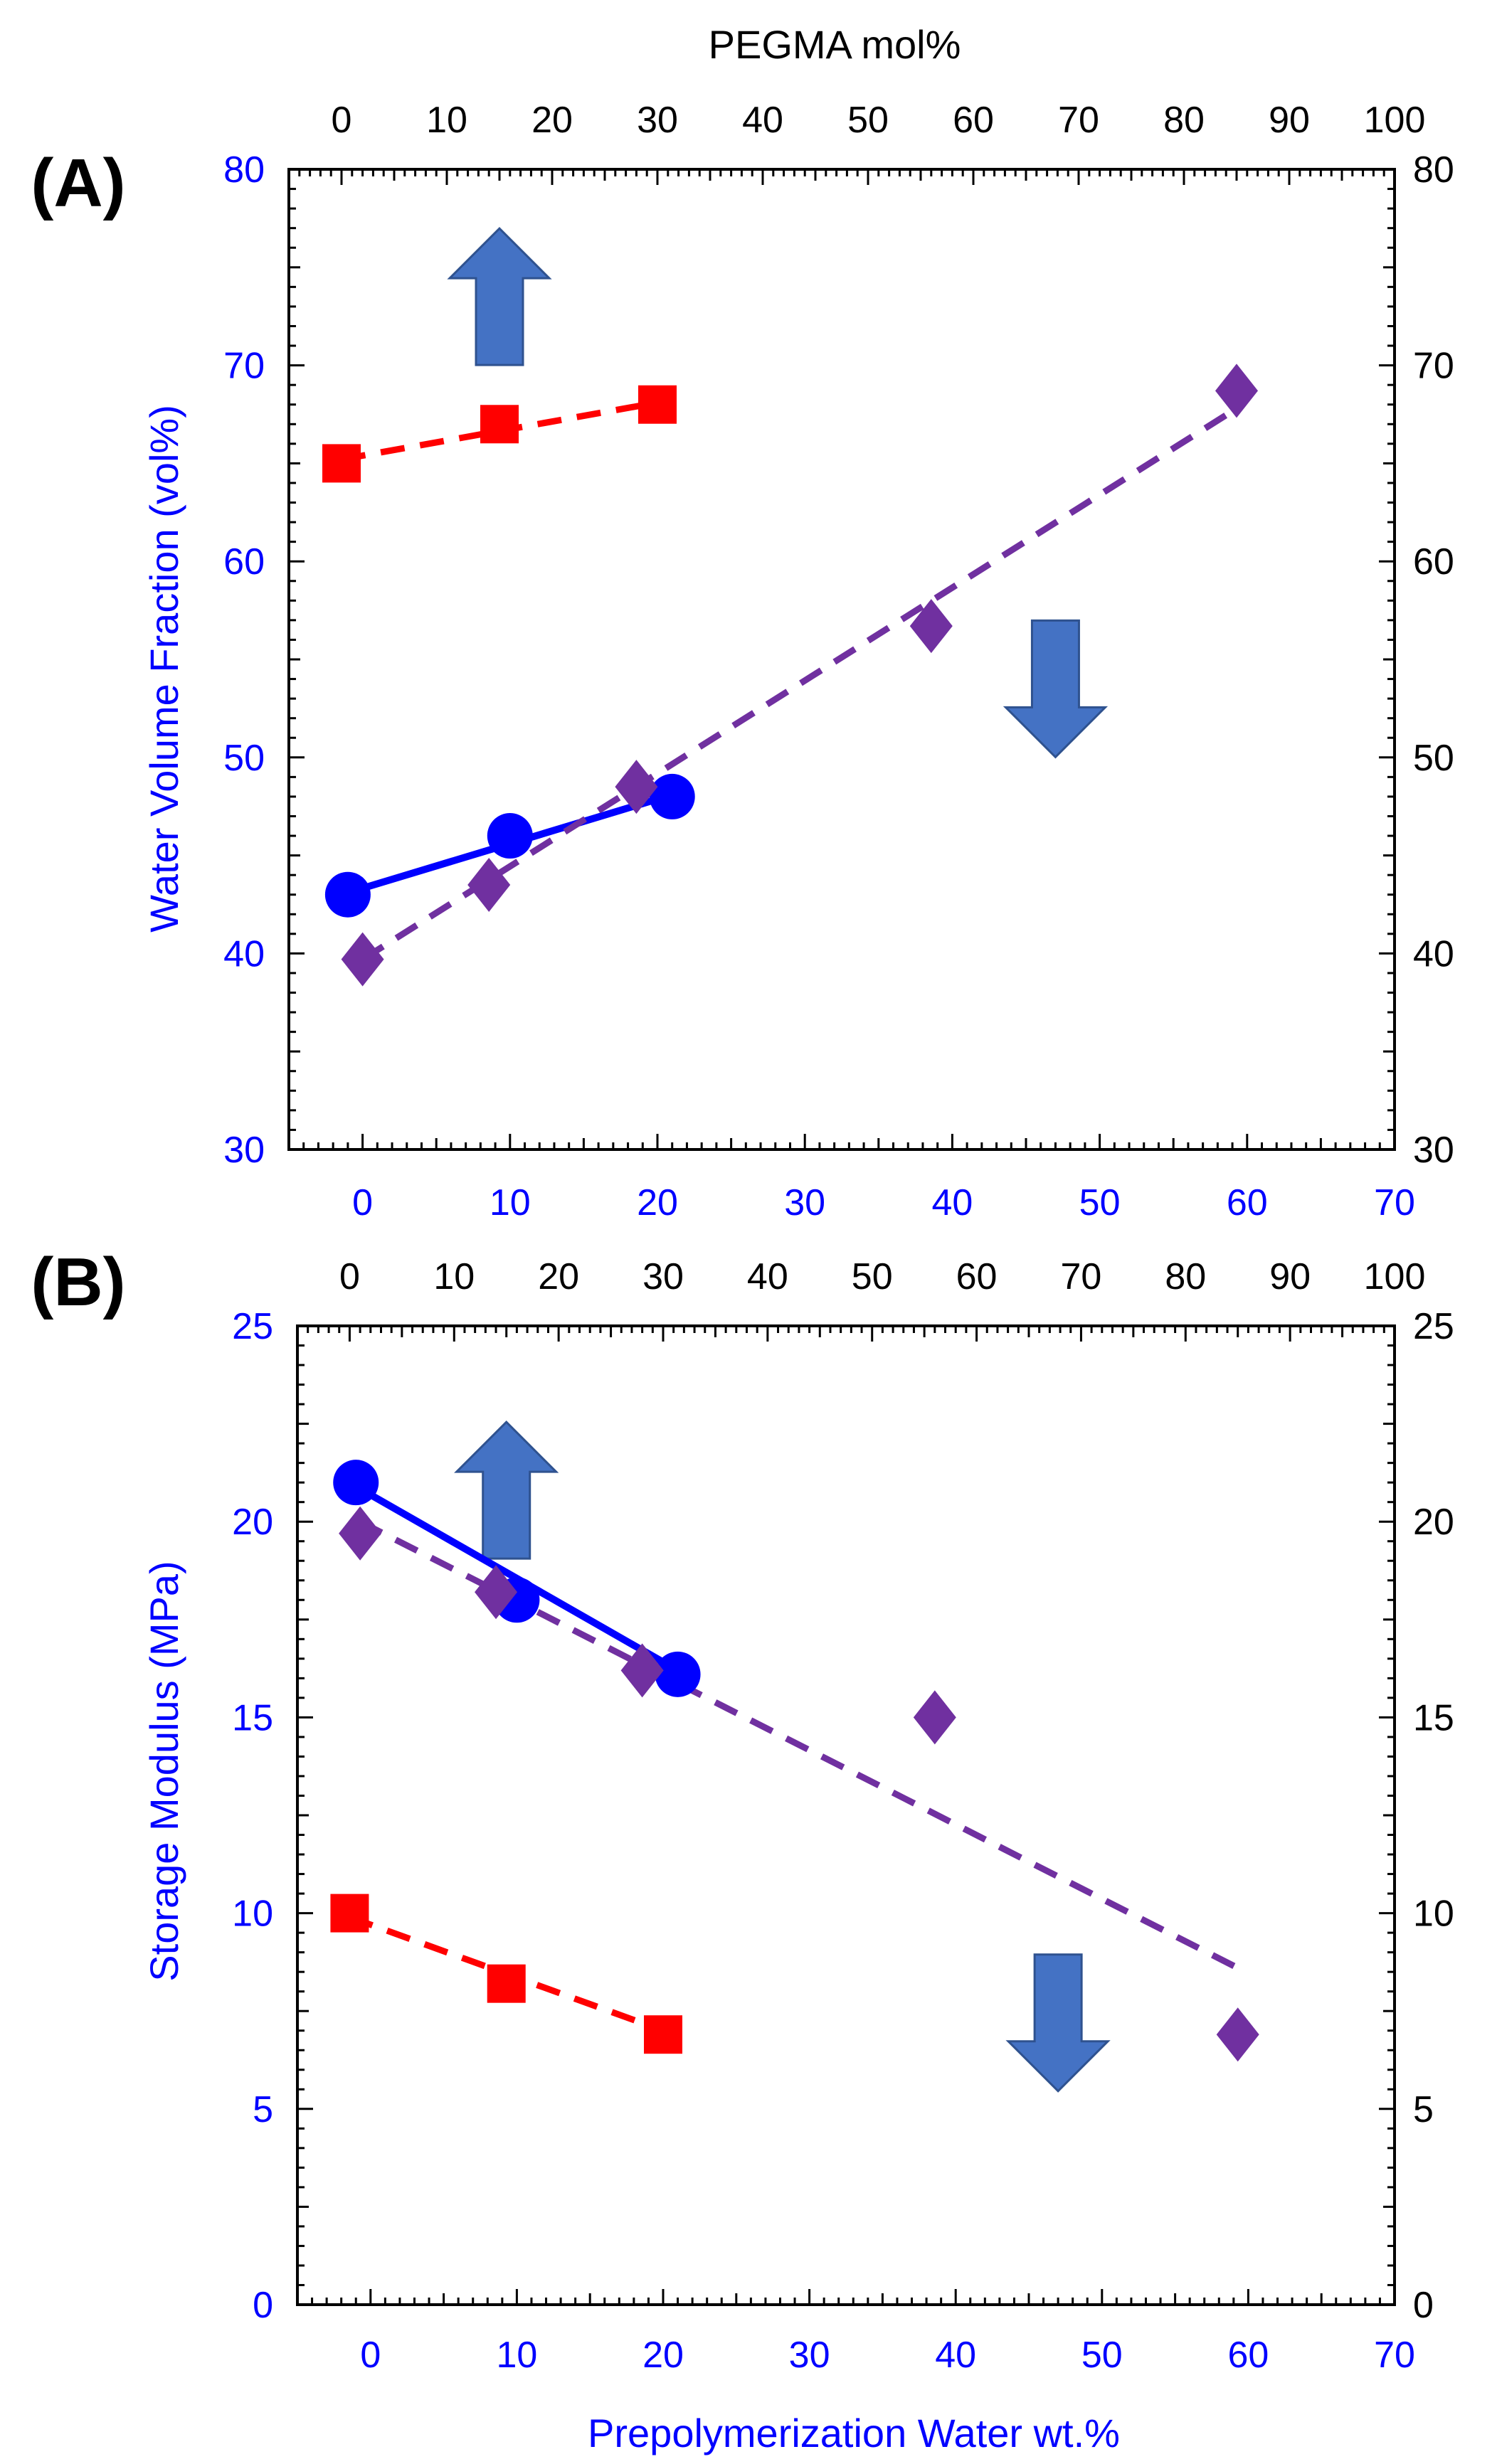 The height and width of the screenshot is (2464, 1497). What do you see at coordinates (1433, 1326) in the screenshot?
I see `y-tick-label-right: 25` at bounding box center [1433, 1326].